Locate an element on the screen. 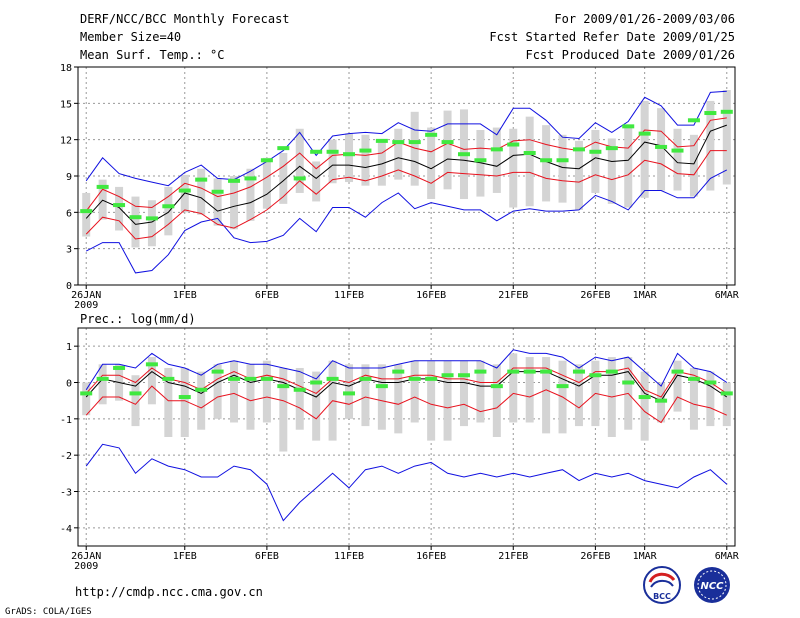  precip-ytick-label: 1 is located at coordinates (69, 347).